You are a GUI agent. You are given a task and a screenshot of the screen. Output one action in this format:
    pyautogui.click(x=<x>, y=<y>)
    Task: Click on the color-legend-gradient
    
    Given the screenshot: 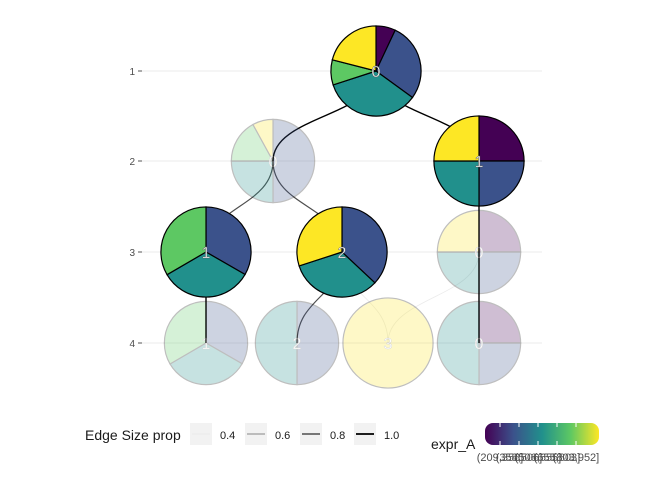 What is the action you would take?
    pyautogui.click(x=542, y=434)
    